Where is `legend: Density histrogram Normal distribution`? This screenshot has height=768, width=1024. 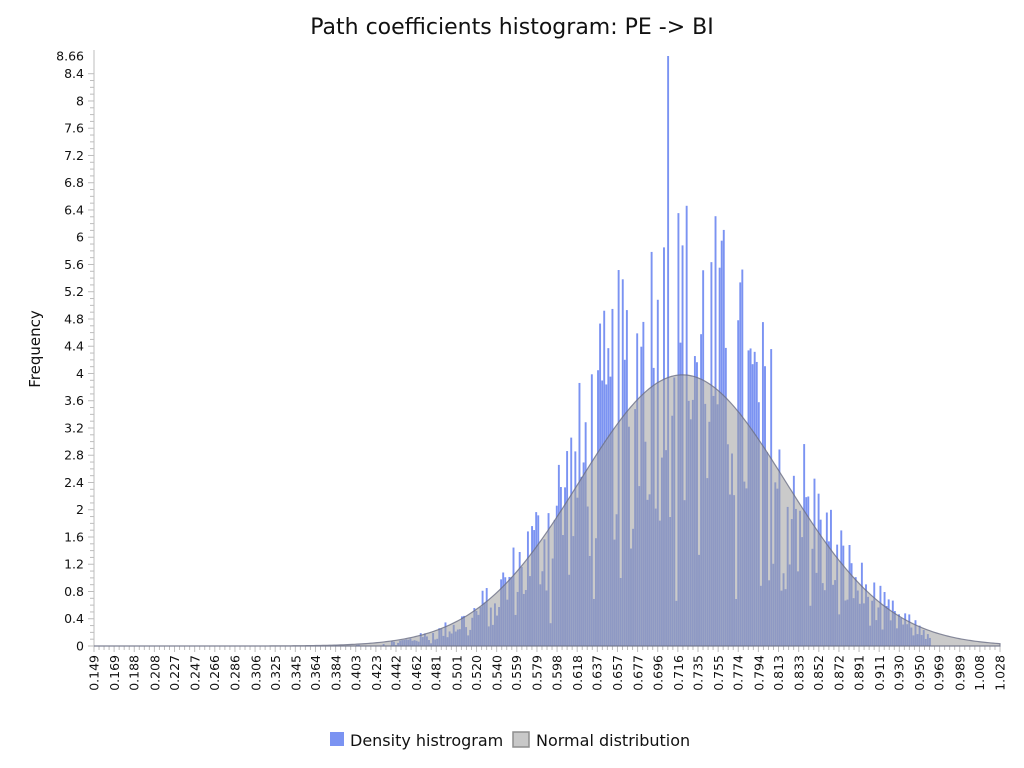
legend: Density histrogram Normal distribution is located at coordinates (510, 740).